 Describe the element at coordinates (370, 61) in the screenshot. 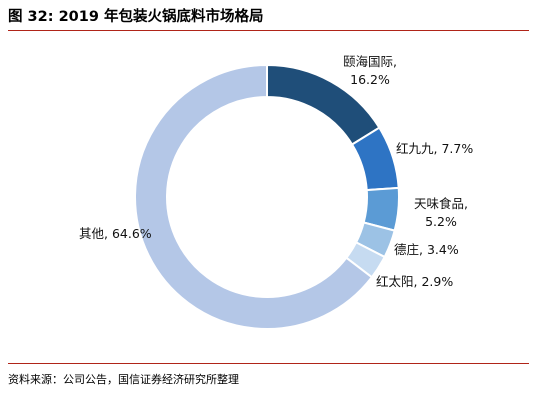

I see `slice-name-label: 颐海国际,` at that location.